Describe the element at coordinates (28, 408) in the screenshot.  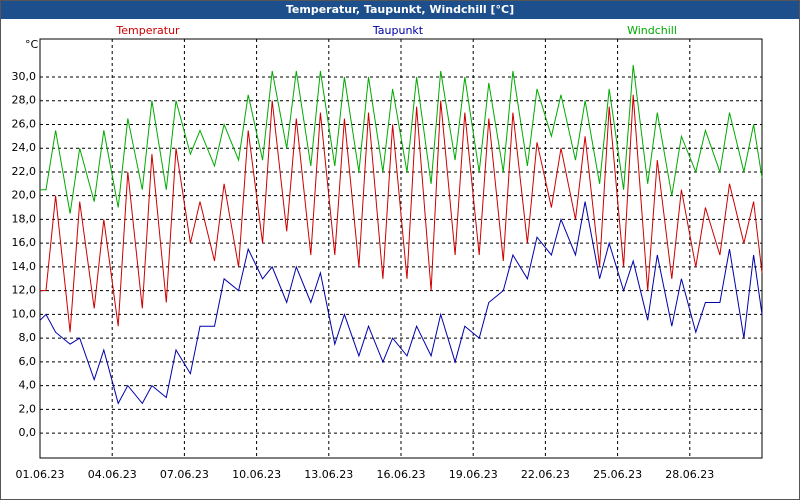
I see `y-tick-label: 2,0` at that location.